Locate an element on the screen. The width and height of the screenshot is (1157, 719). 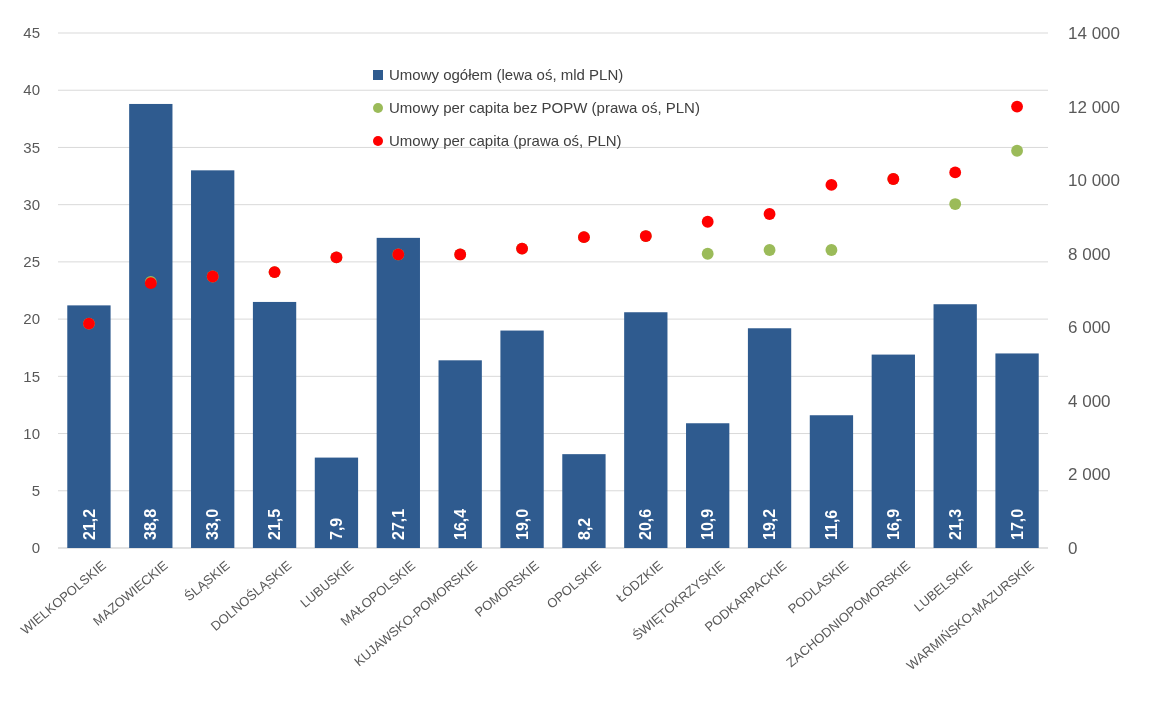
legend-label: Umowy ogółem (lewa oś, mld PLN) is located at coordinates (506, 75).